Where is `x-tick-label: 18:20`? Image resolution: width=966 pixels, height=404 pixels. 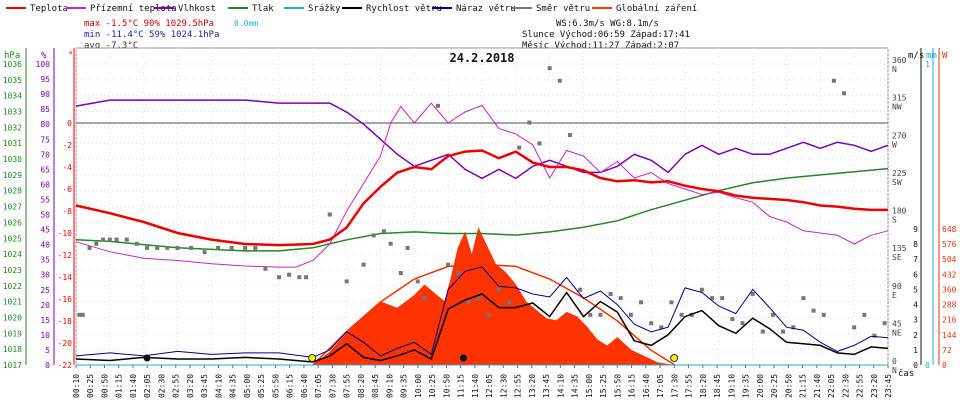 x-tick-label: 18:20 is located at coordinates (703, 386).